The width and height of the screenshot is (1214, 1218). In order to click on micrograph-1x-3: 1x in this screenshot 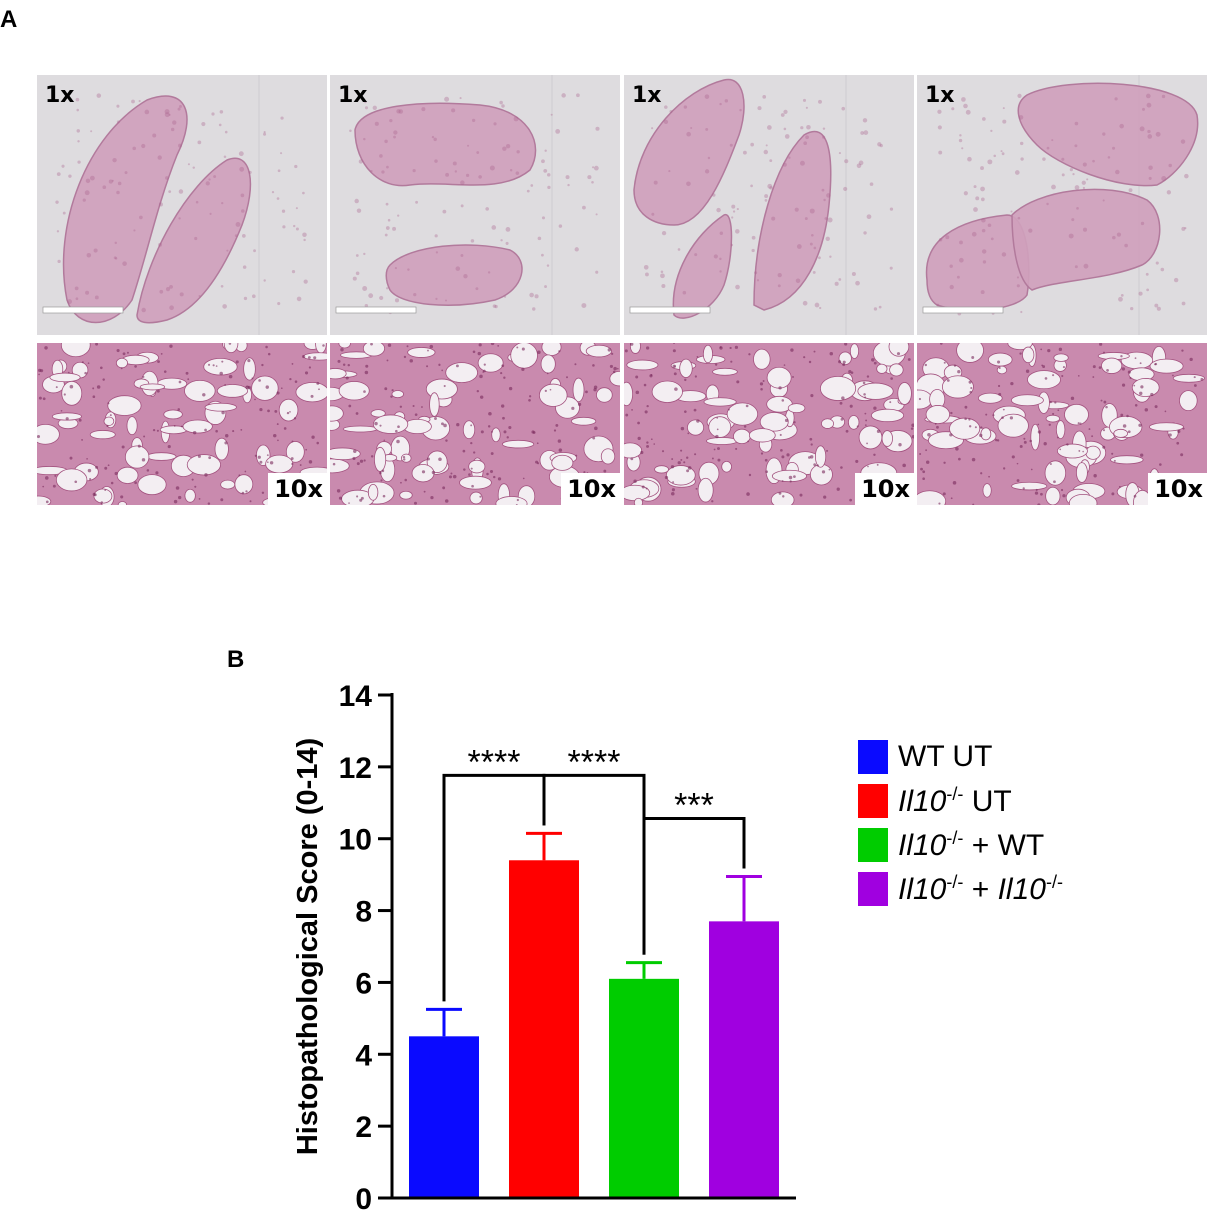, I will do `click(769, 205)`.